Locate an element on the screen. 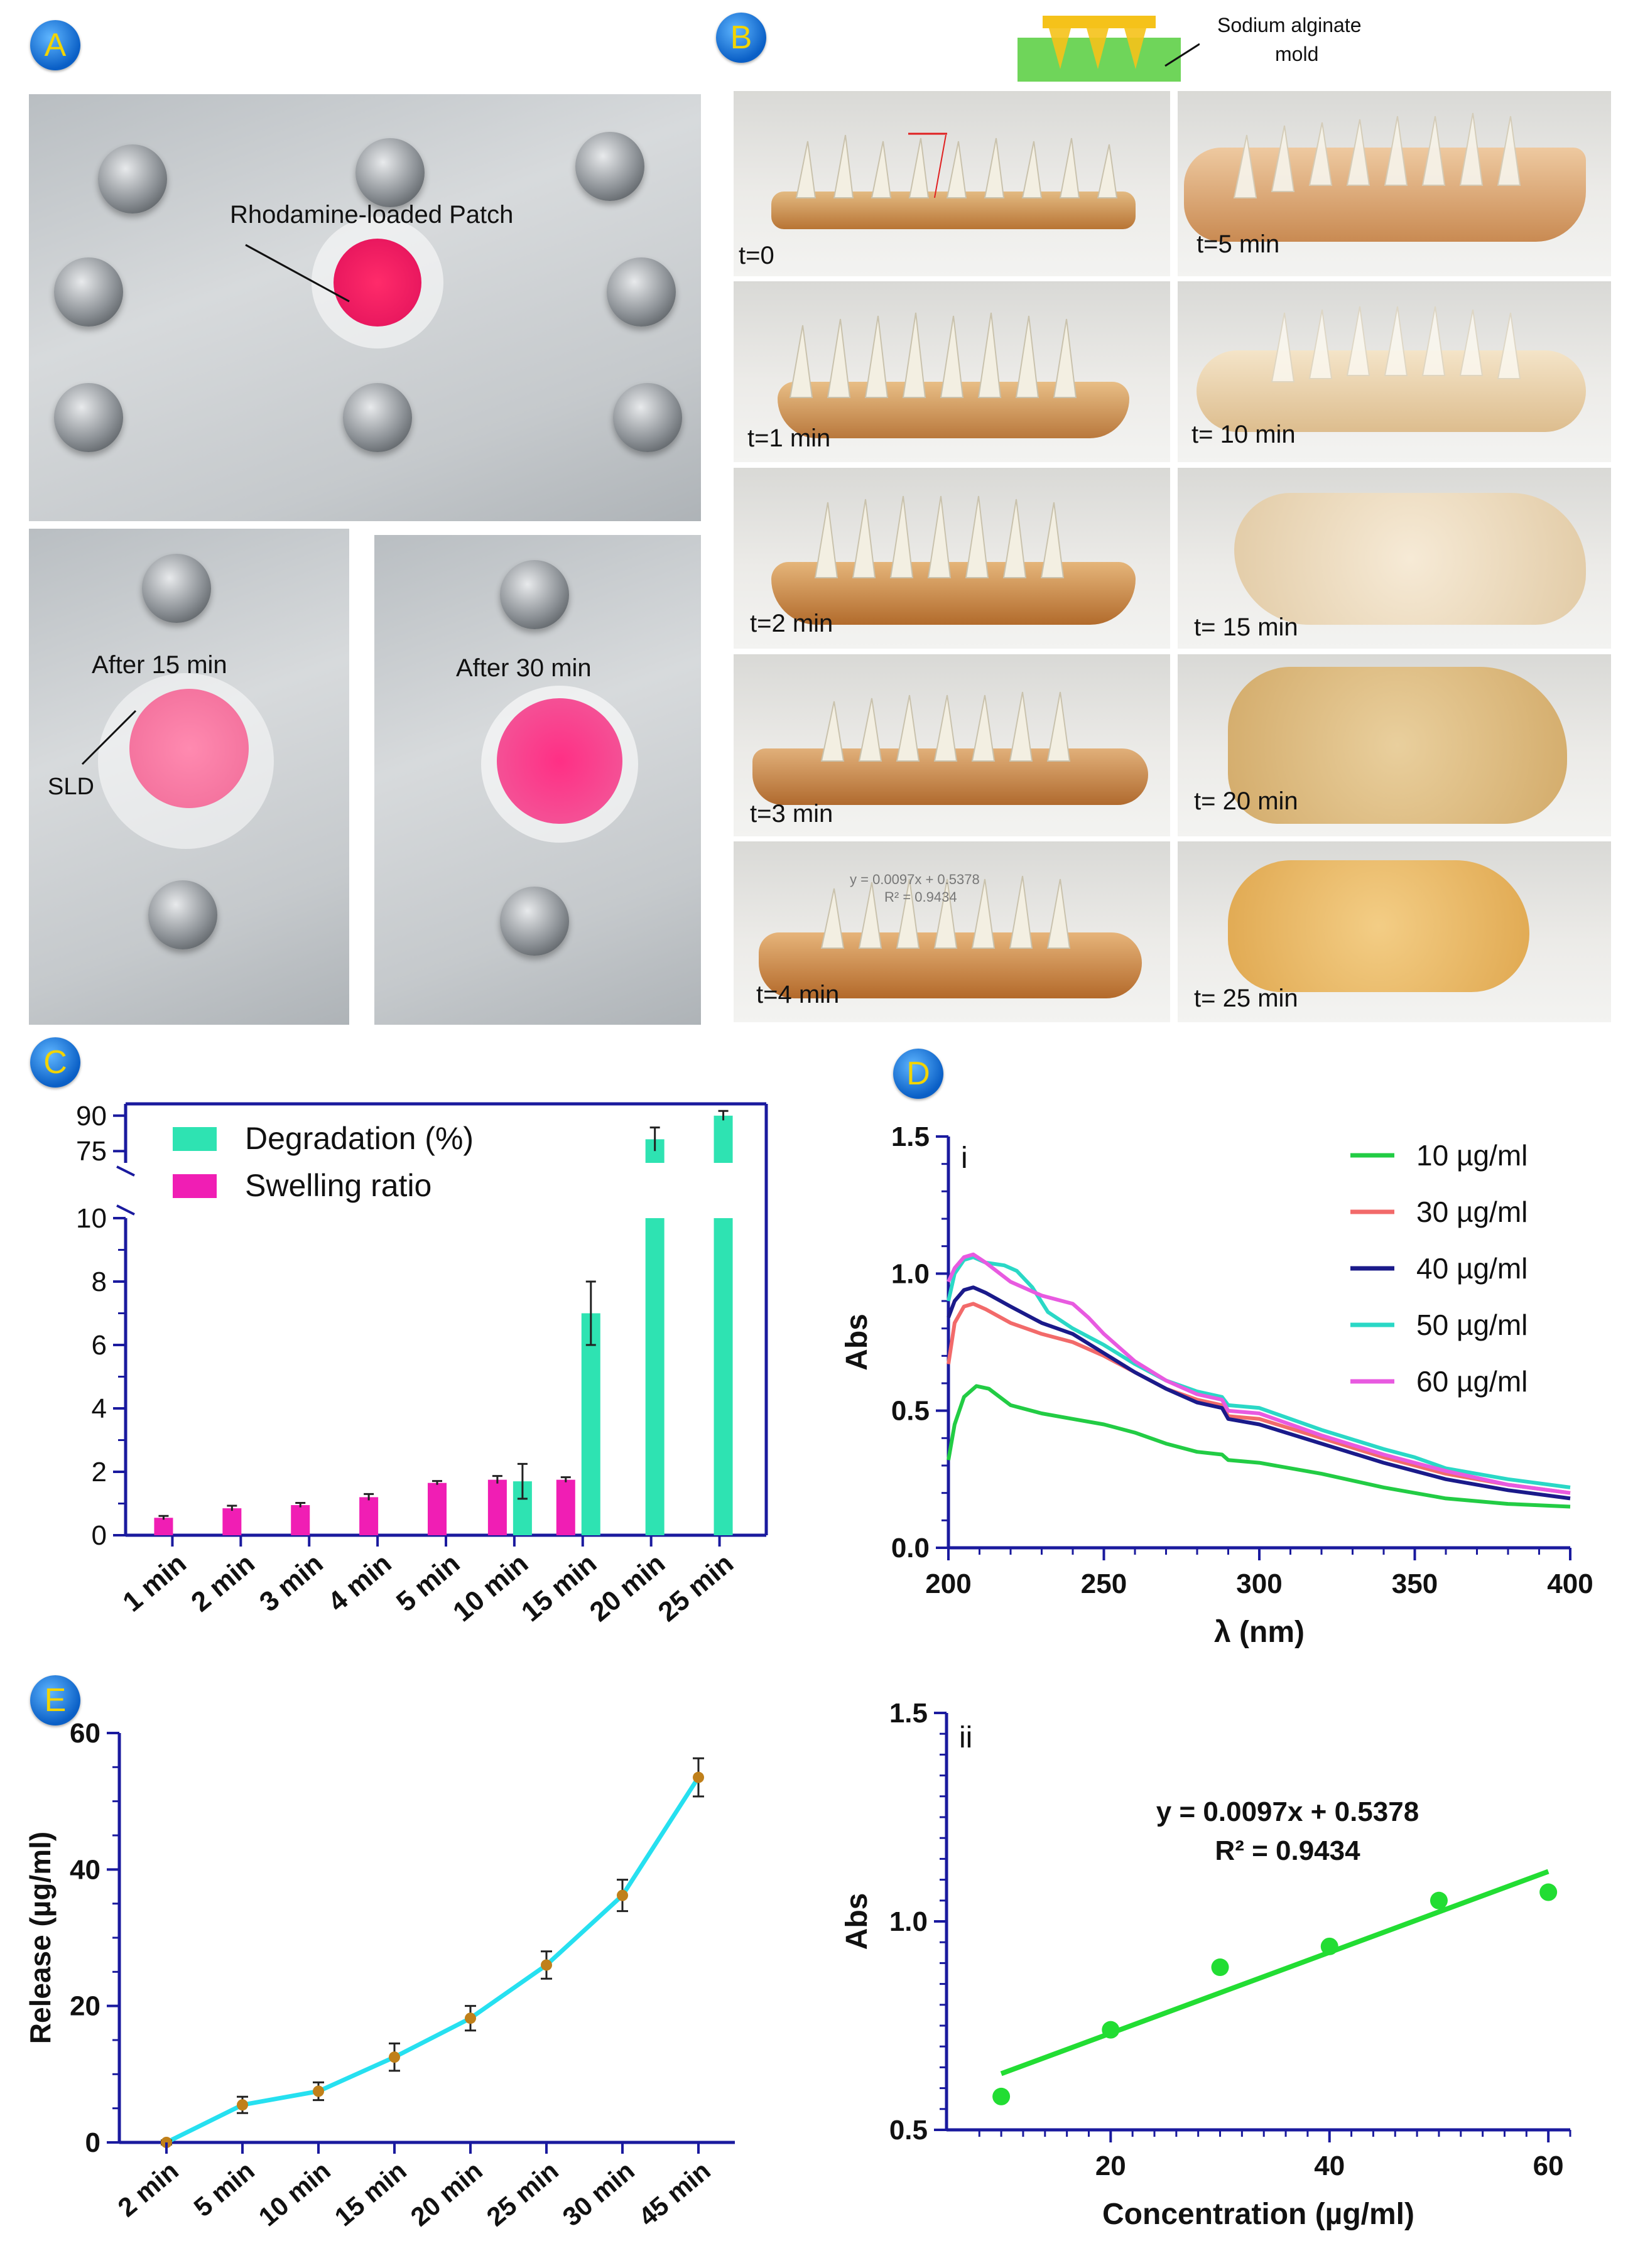 The height and width of the screenshot is (2268, 1628). x-tick-label: 25 min is located at coordinates (522, 2194).